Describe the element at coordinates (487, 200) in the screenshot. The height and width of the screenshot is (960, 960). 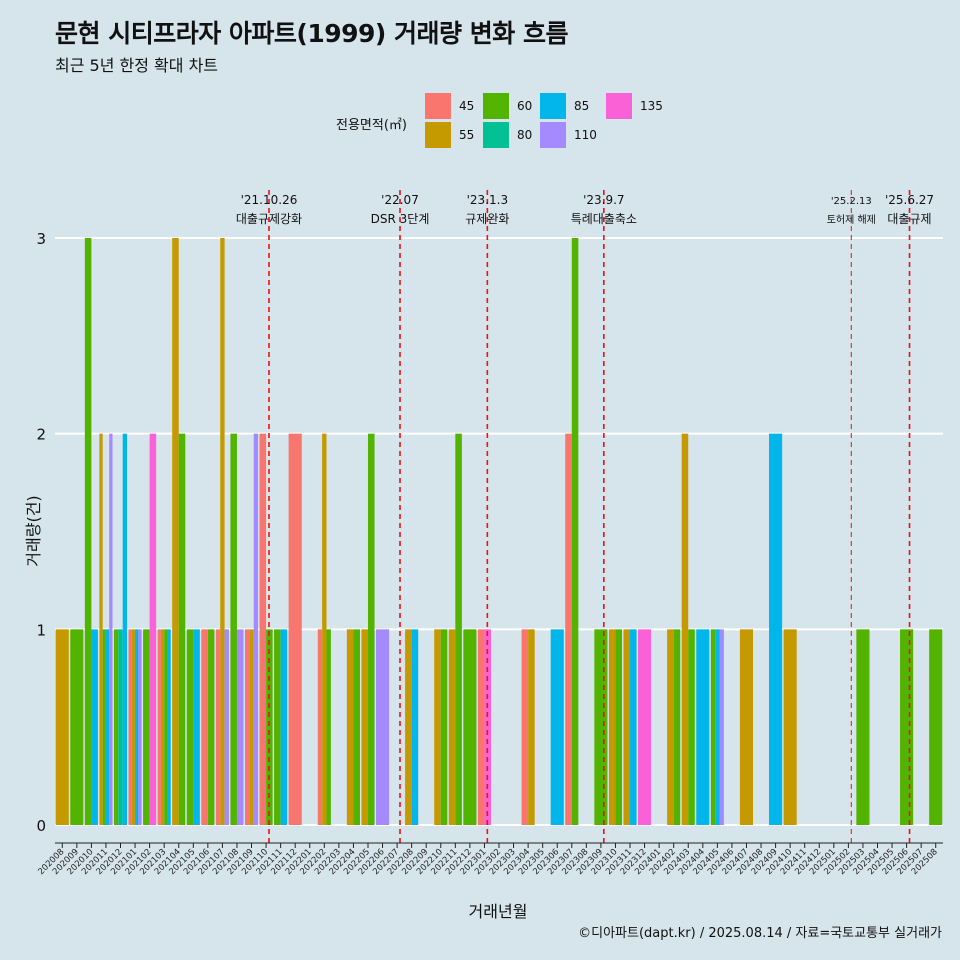
I see `event-date: '23.1.3` at that location.